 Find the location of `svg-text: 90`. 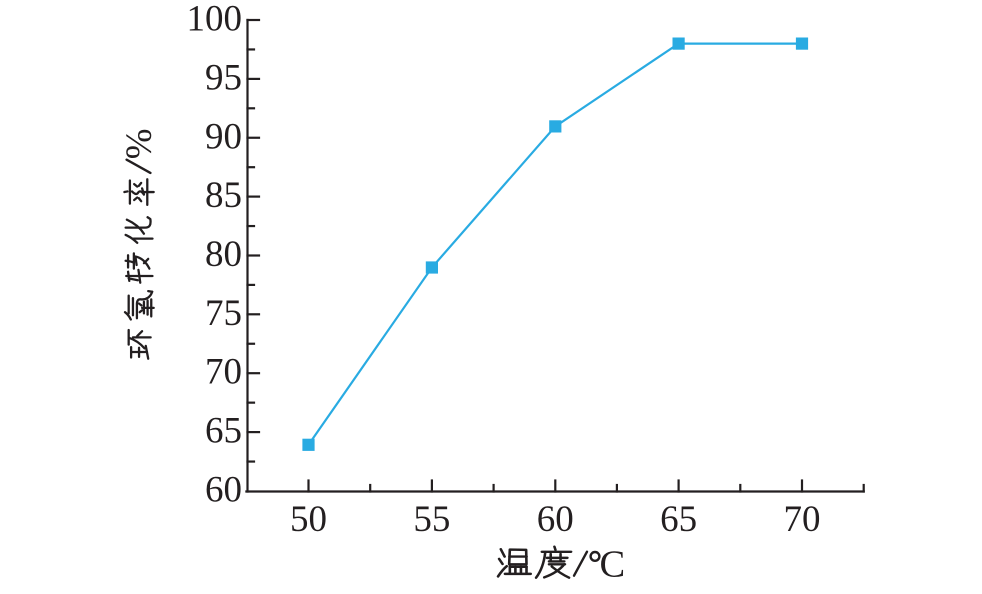

svg-text: 90 is located at coordinates (223, 136).